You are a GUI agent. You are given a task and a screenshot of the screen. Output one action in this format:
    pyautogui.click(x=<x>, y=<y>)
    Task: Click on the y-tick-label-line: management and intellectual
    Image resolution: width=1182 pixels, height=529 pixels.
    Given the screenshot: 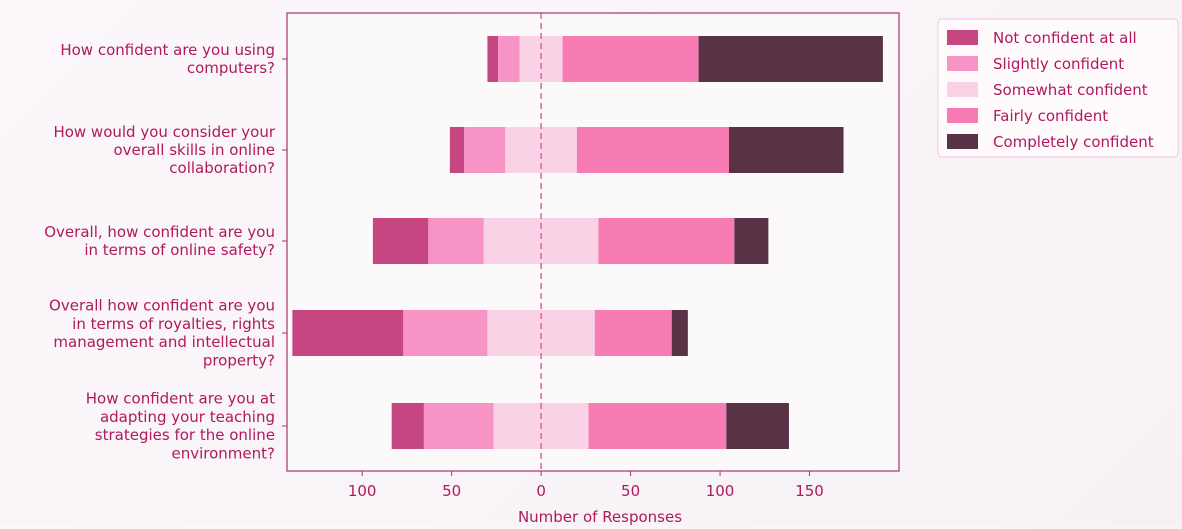 What is the action you would take?
    pyautogui.click(x=164, y=342)
    